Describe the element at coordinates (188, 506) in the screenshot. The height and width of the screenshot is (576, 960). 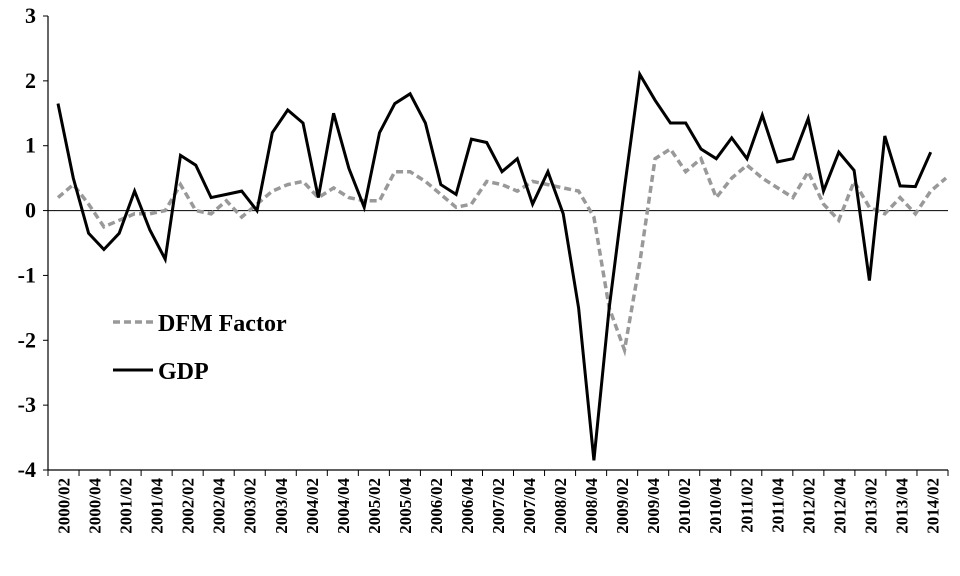
I see `x-tick-label: 2002/02` at that location.